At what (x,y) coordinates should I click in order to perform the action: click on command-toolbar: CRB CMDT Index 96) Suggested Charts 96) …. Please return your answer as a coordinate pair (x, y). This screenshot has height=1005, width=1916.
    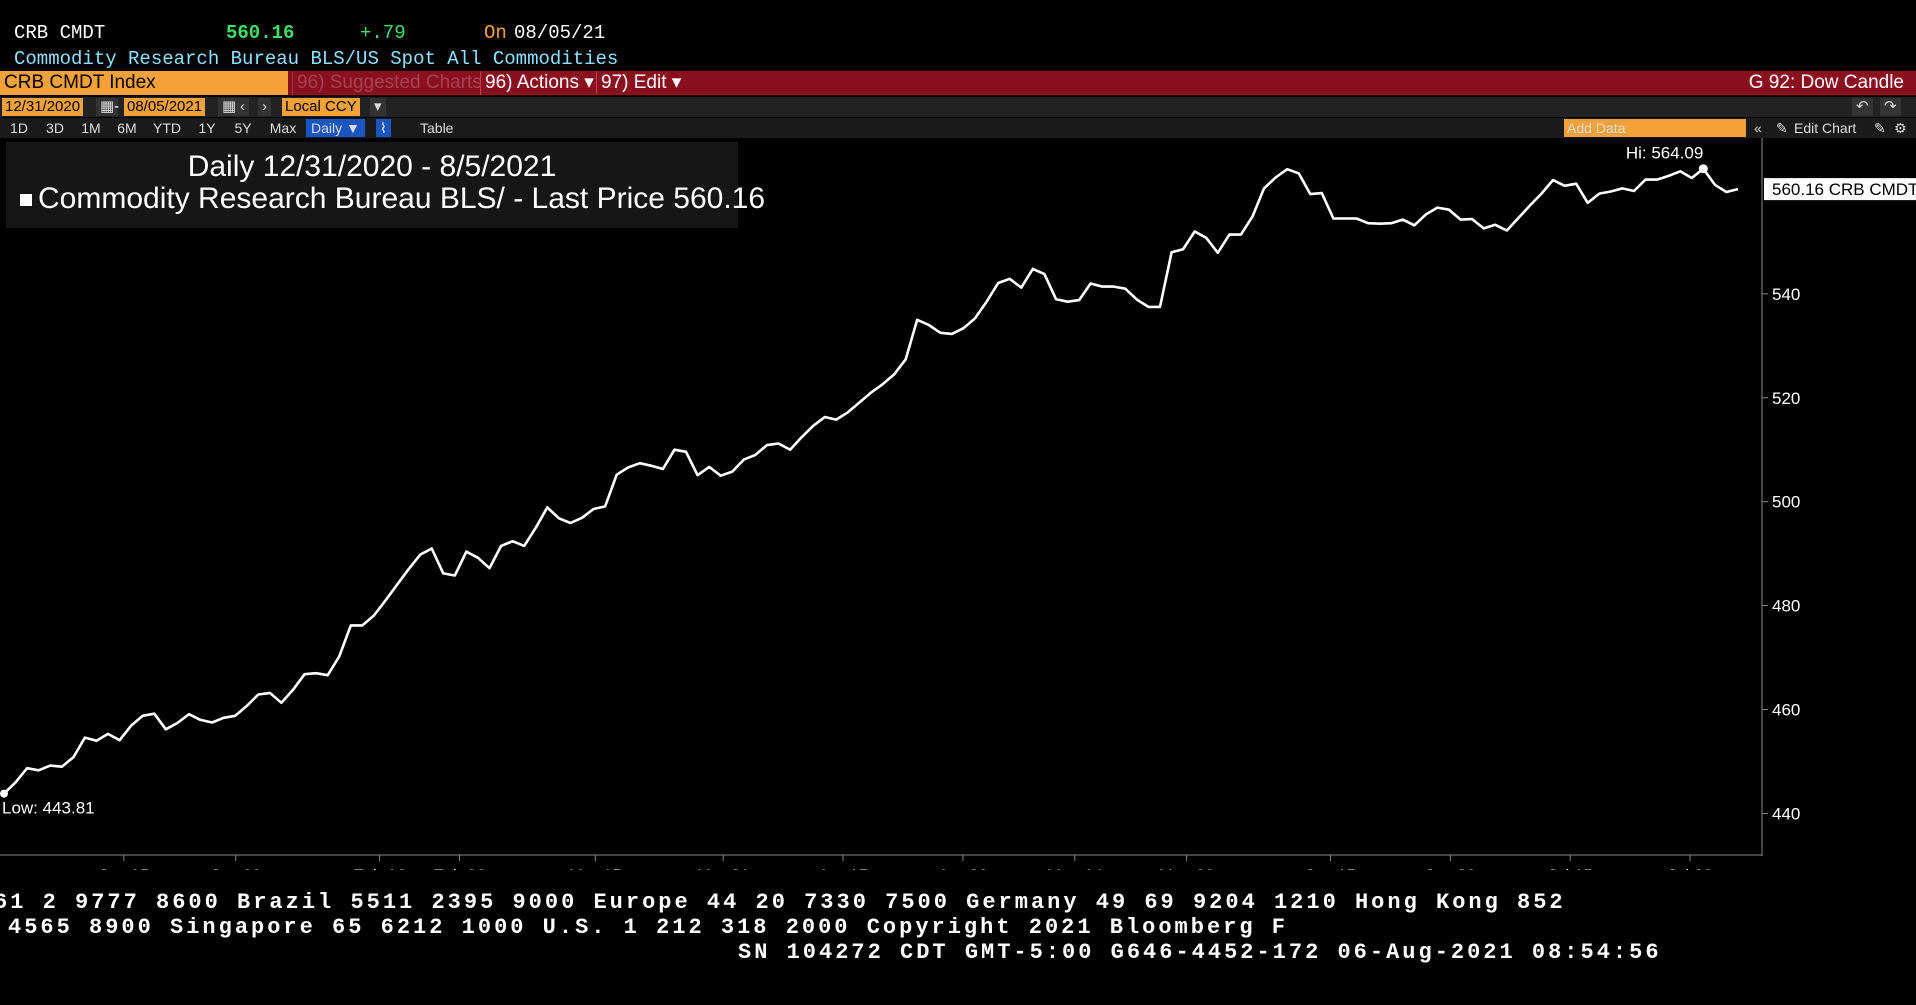
    Looking at the image, I should click on (958, 83).